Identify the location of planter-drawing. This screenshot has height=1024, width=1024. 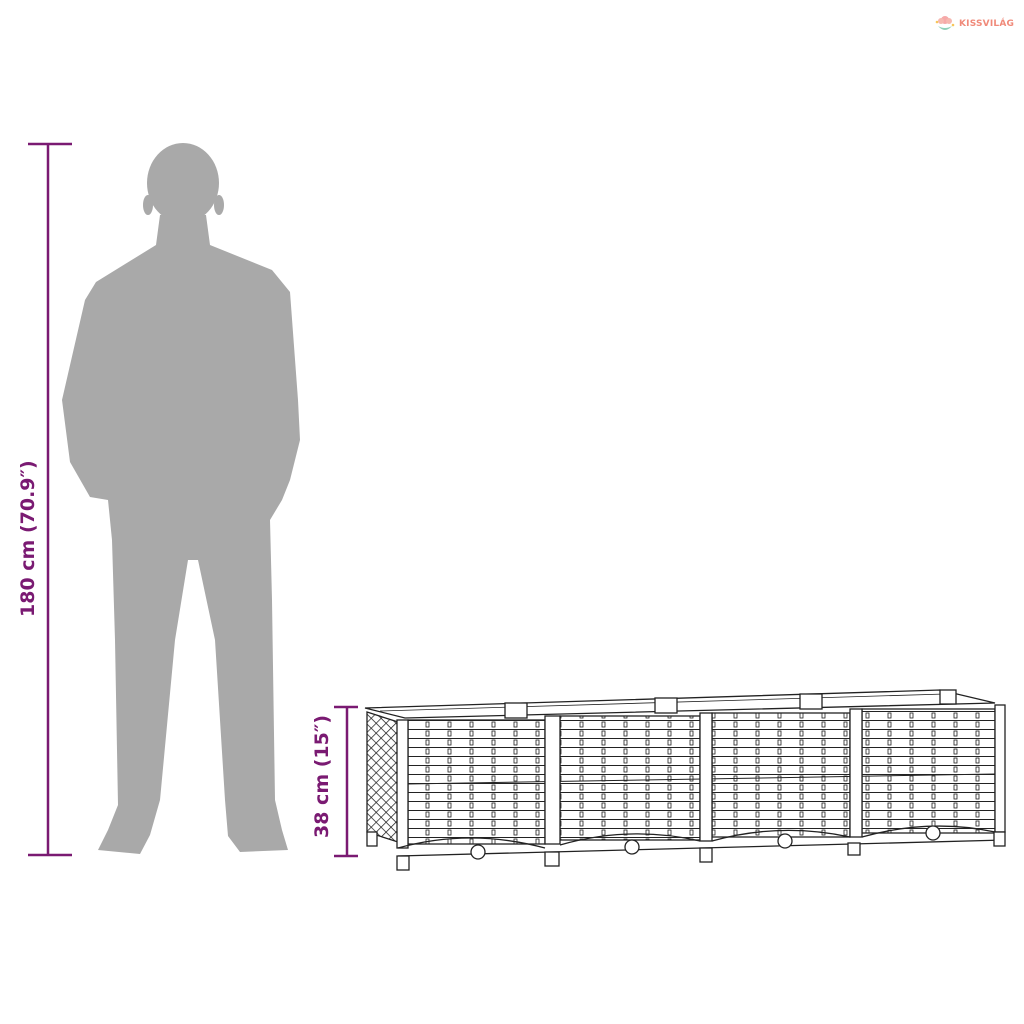
(685, 780).